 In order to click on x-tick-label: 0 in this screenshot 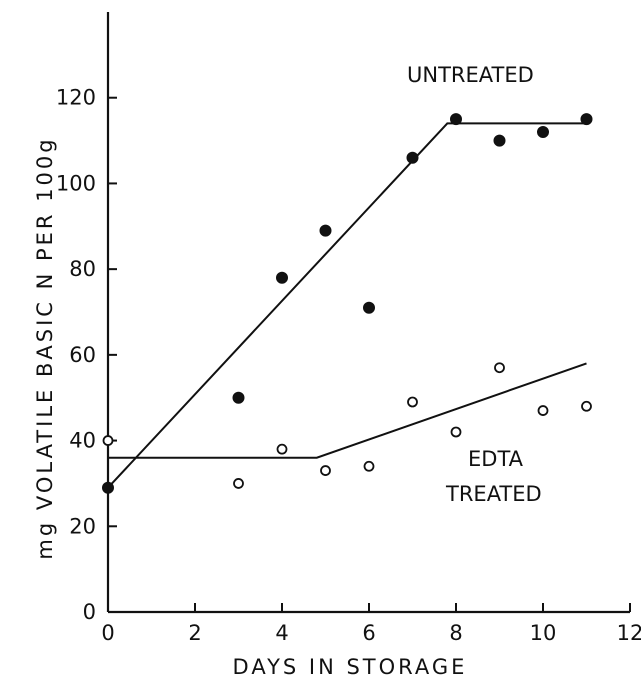, I will do `click(107, 633)`.